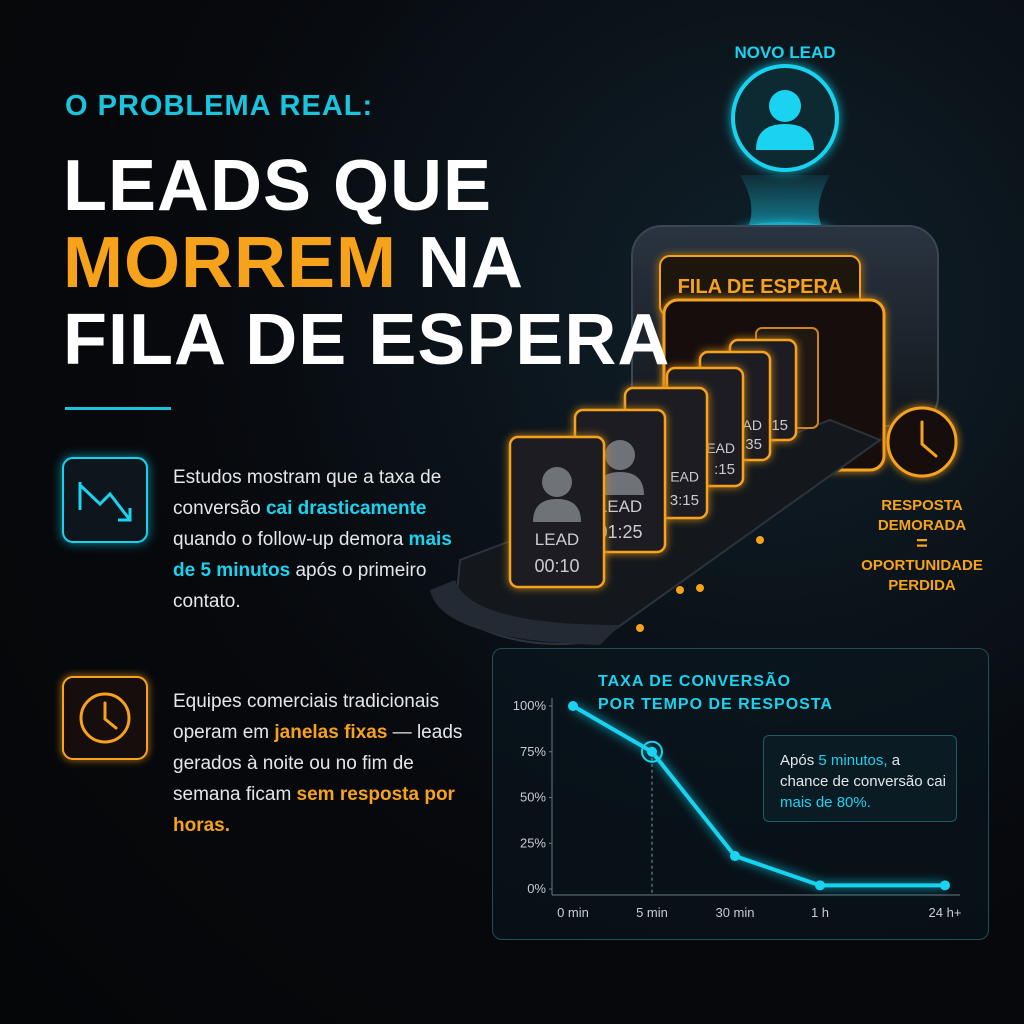 This screenshot has height=1024, width=1024. Describe the element at coordinates (110, 715) in the screenshot. I see `clock-icon-hands` at that location.